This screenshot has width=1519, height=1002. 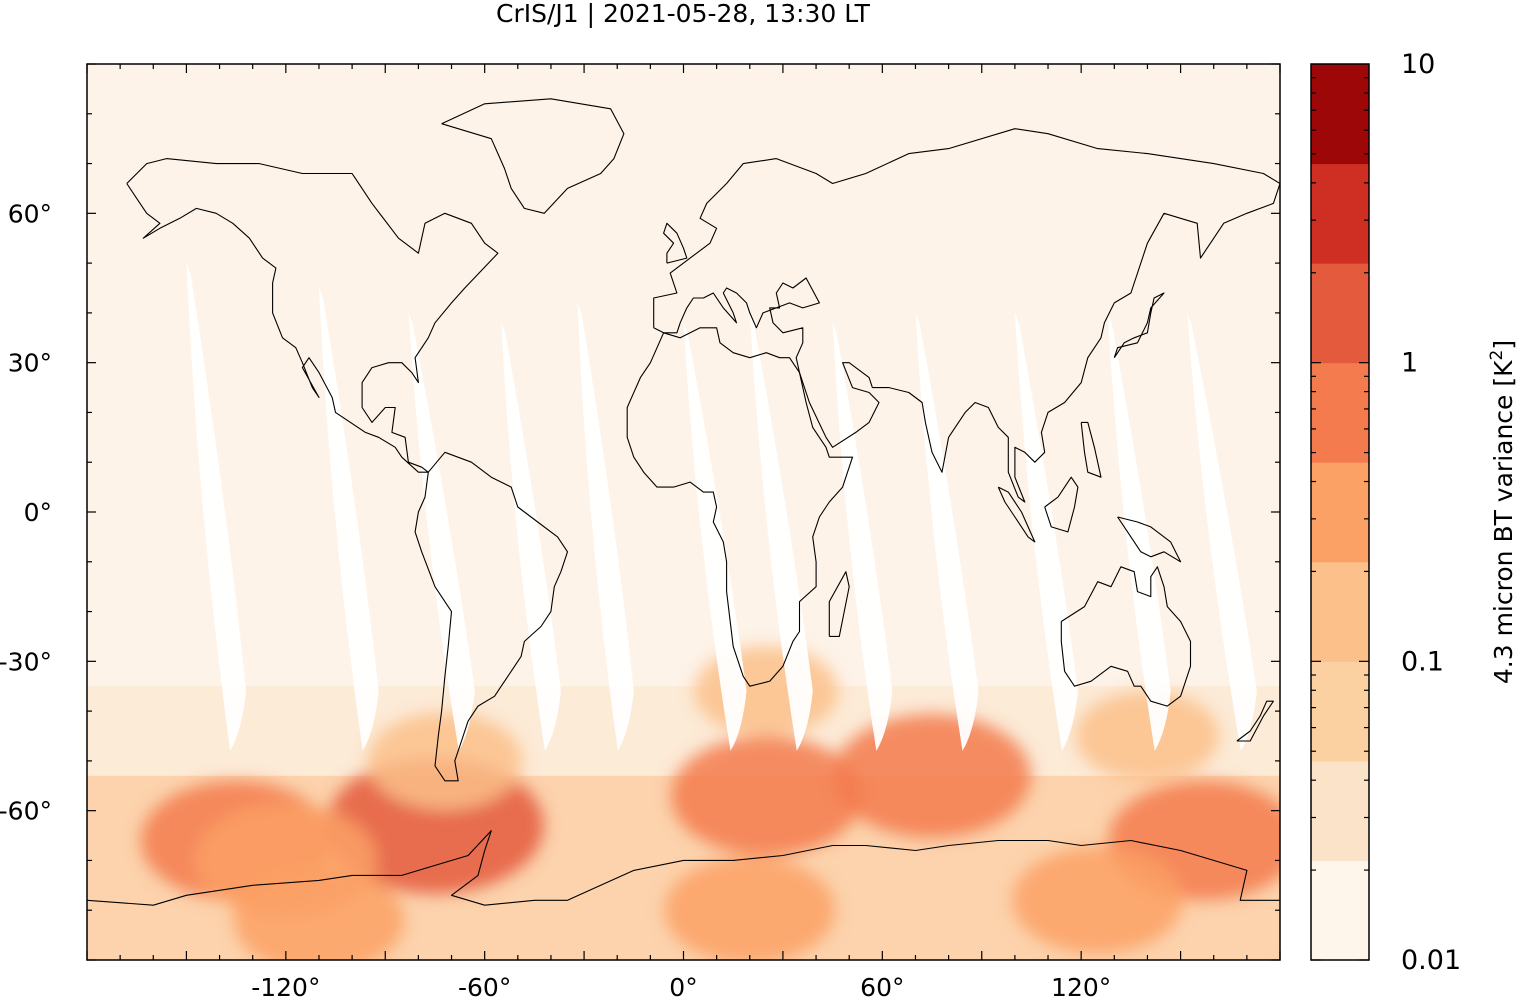 I want to click on coast-madagascar, so click(x=839, y=604).